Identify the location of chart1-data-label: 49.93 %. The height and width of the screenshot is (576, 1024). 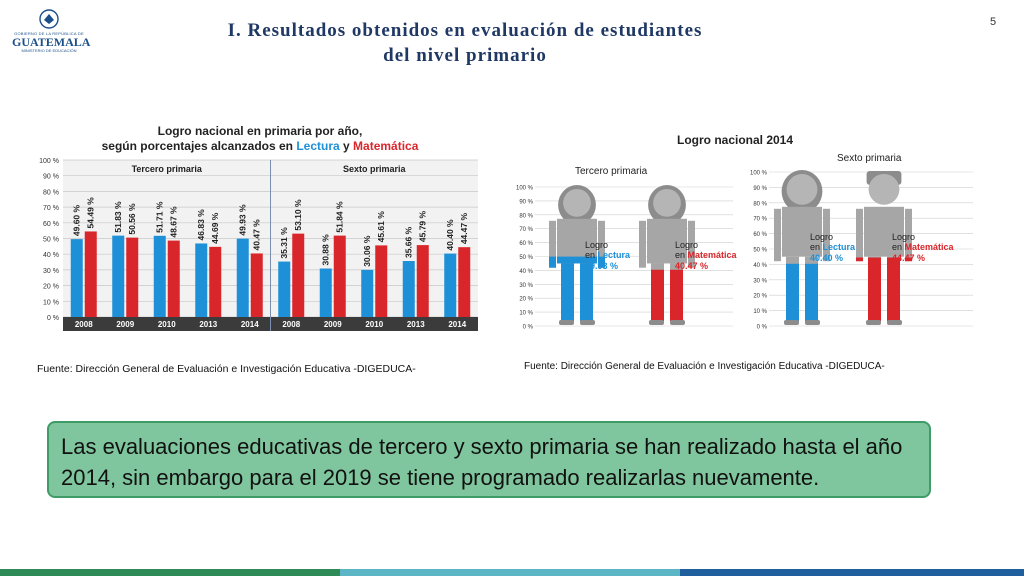
(243, 220).